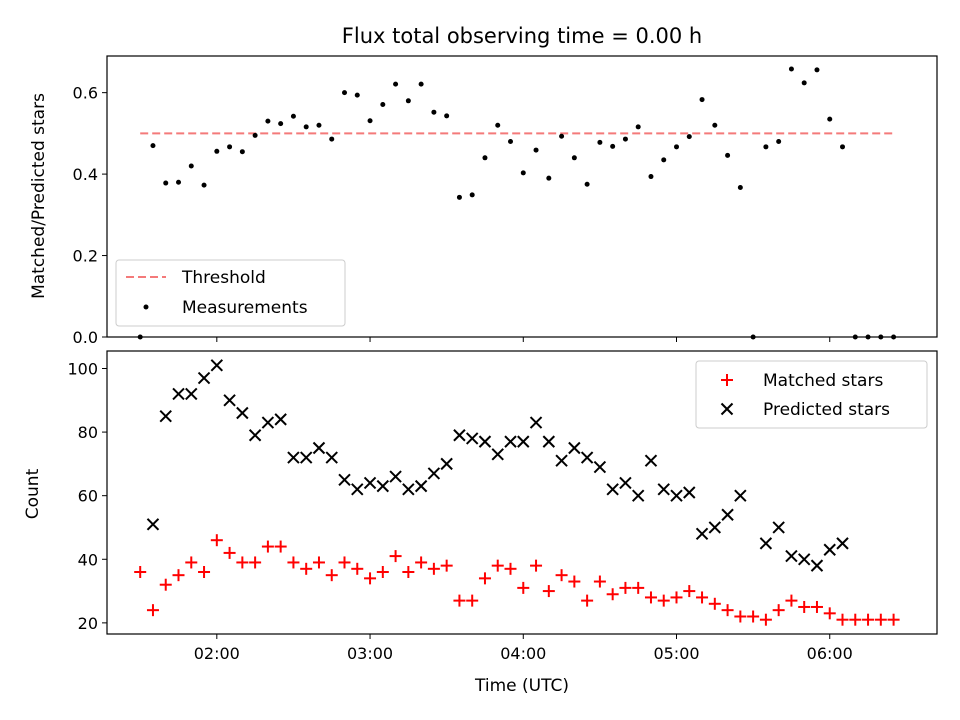 Image resolution: width=960 pixels, height=720 pixels. I want to click on y-axis-label-top: Matched/Predicted stars, so click(39, 196).